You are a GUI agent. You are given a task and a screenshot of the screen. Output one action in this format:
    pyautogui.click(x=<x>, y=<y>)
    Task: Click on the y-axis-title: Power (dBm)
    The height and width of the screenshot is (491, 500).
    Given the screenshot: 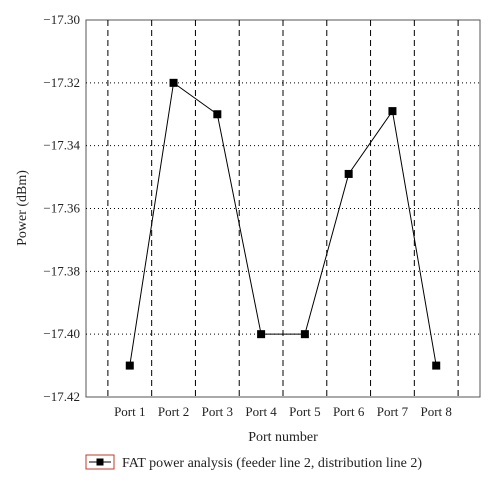 What is the action you would take?
    pyautogui.click(x=22, y=208)
    